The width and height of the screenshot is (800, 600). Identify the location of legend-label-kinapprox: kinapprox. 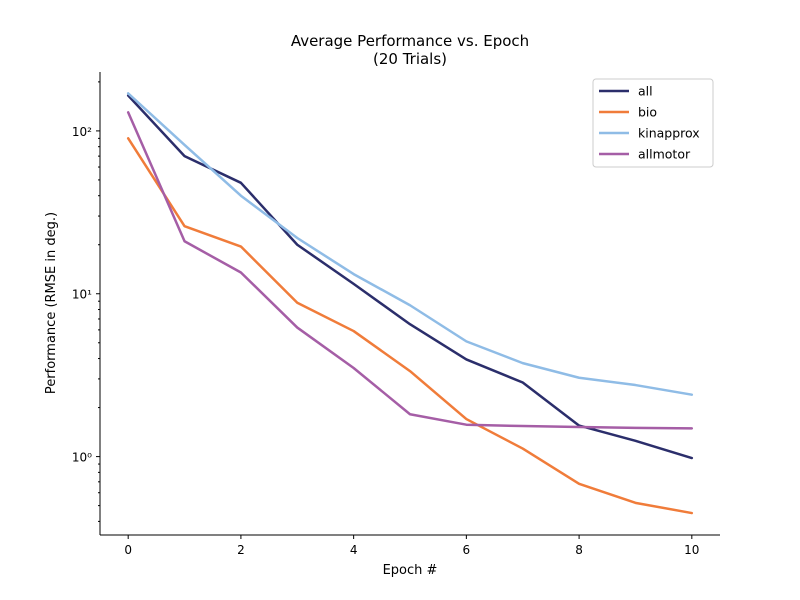
(669, 133).